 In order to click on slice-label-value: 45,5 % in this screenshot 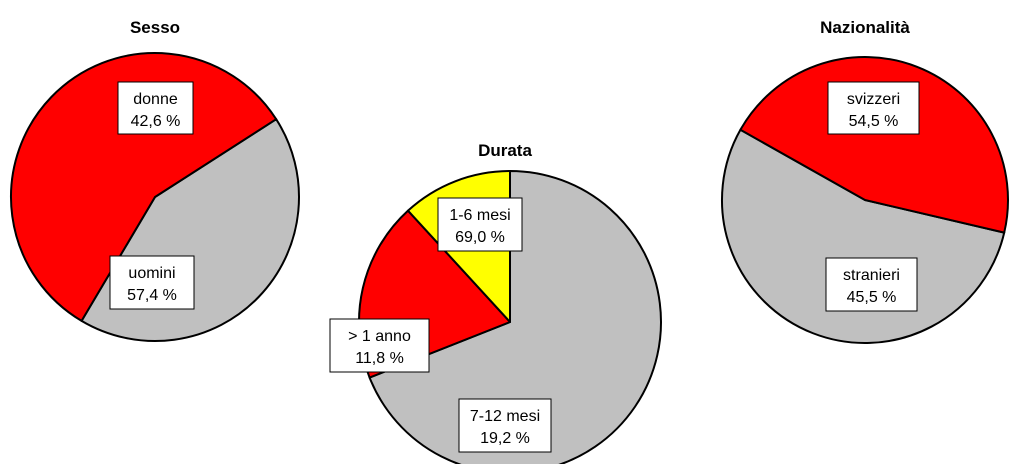, I will do `click(872, 297)`.